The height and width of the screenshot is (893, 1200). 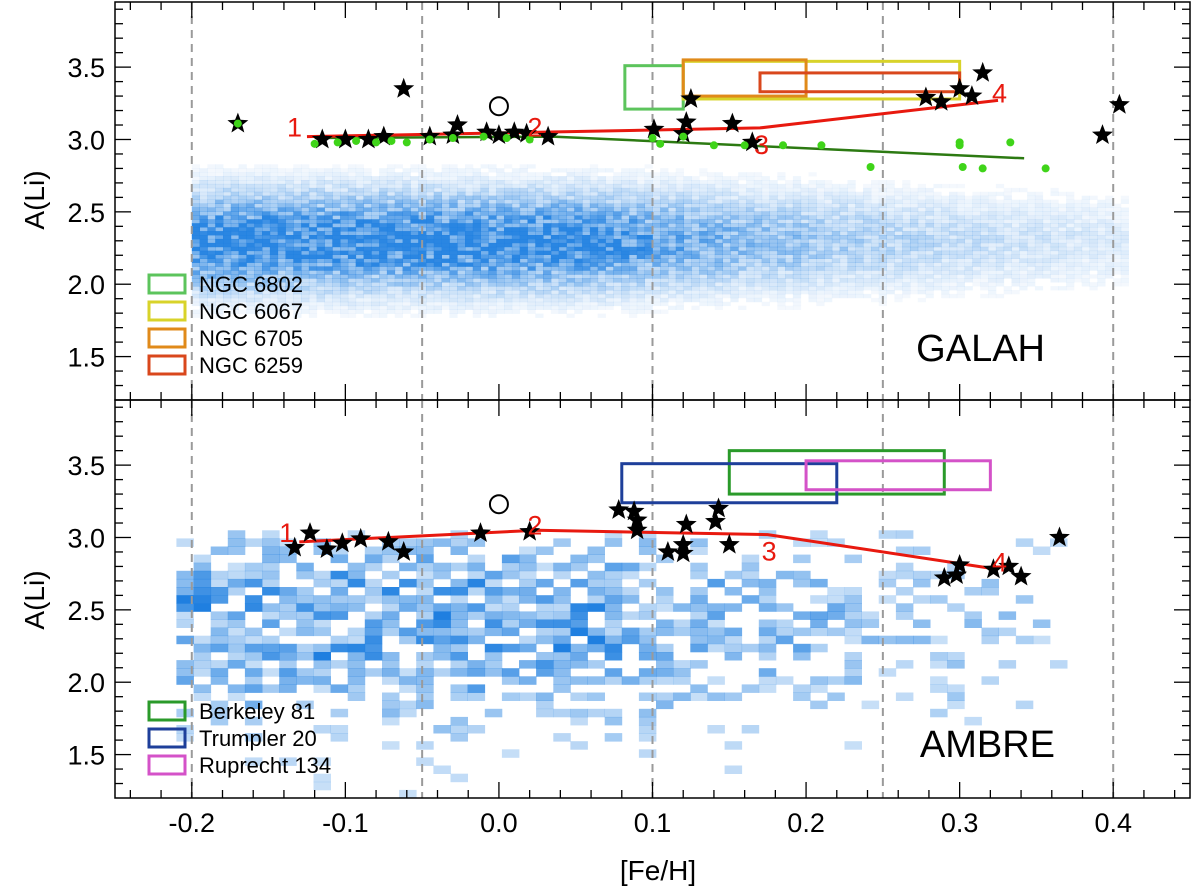 I want to click on galah-green-point, so click(x=529, y=139).